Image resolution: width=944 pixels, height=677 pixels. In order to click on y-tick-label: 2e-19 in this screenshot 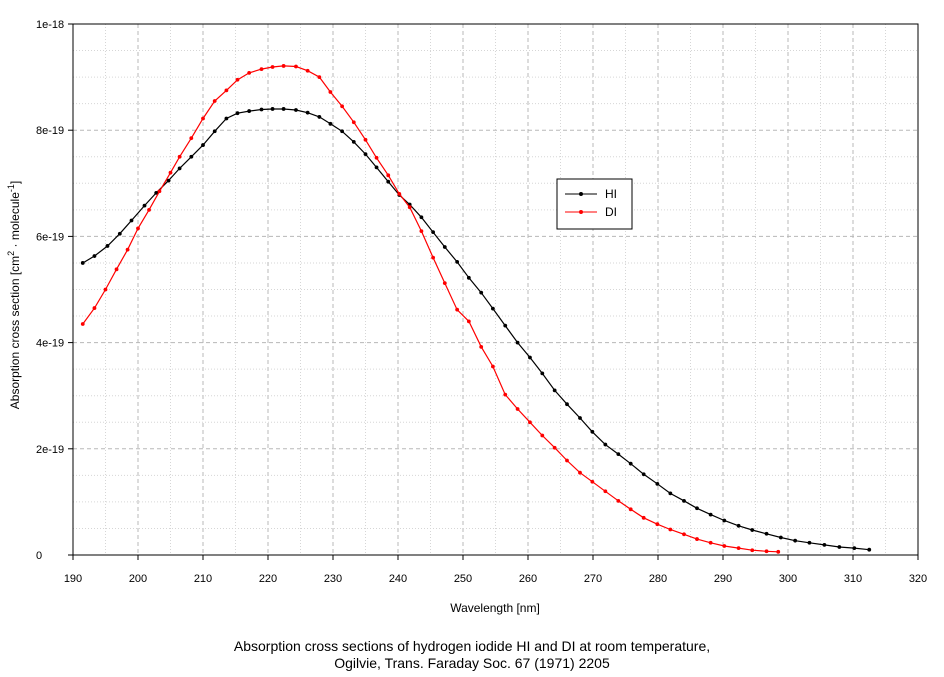, I will do `click(50, 450)`.